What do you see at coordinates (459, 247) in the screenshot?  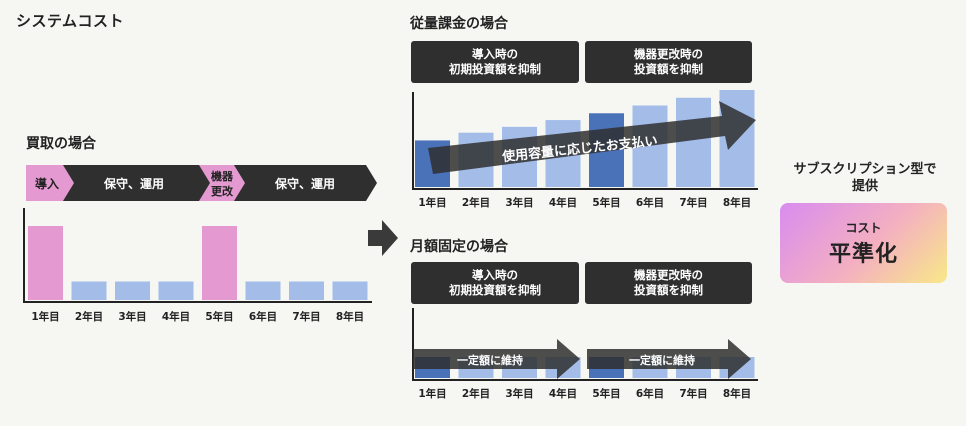 I see `fixed-title: 月額固定の場合` at bounding box center [459, 247].